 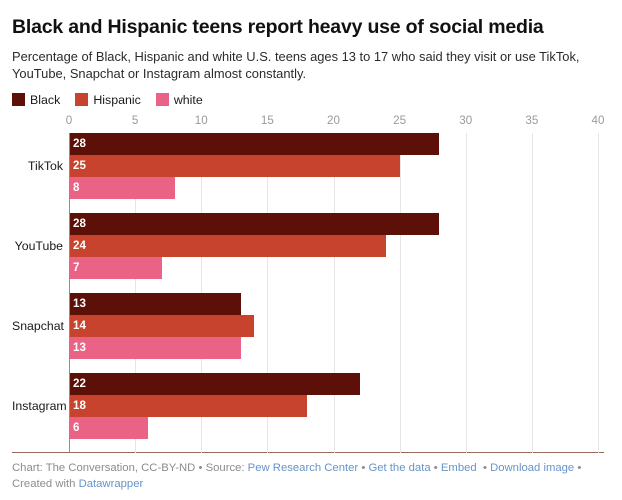 What do you see at coordinates (122, 188) in the screenshot?
I see `bar: 8` at bounding box center [122, 188].